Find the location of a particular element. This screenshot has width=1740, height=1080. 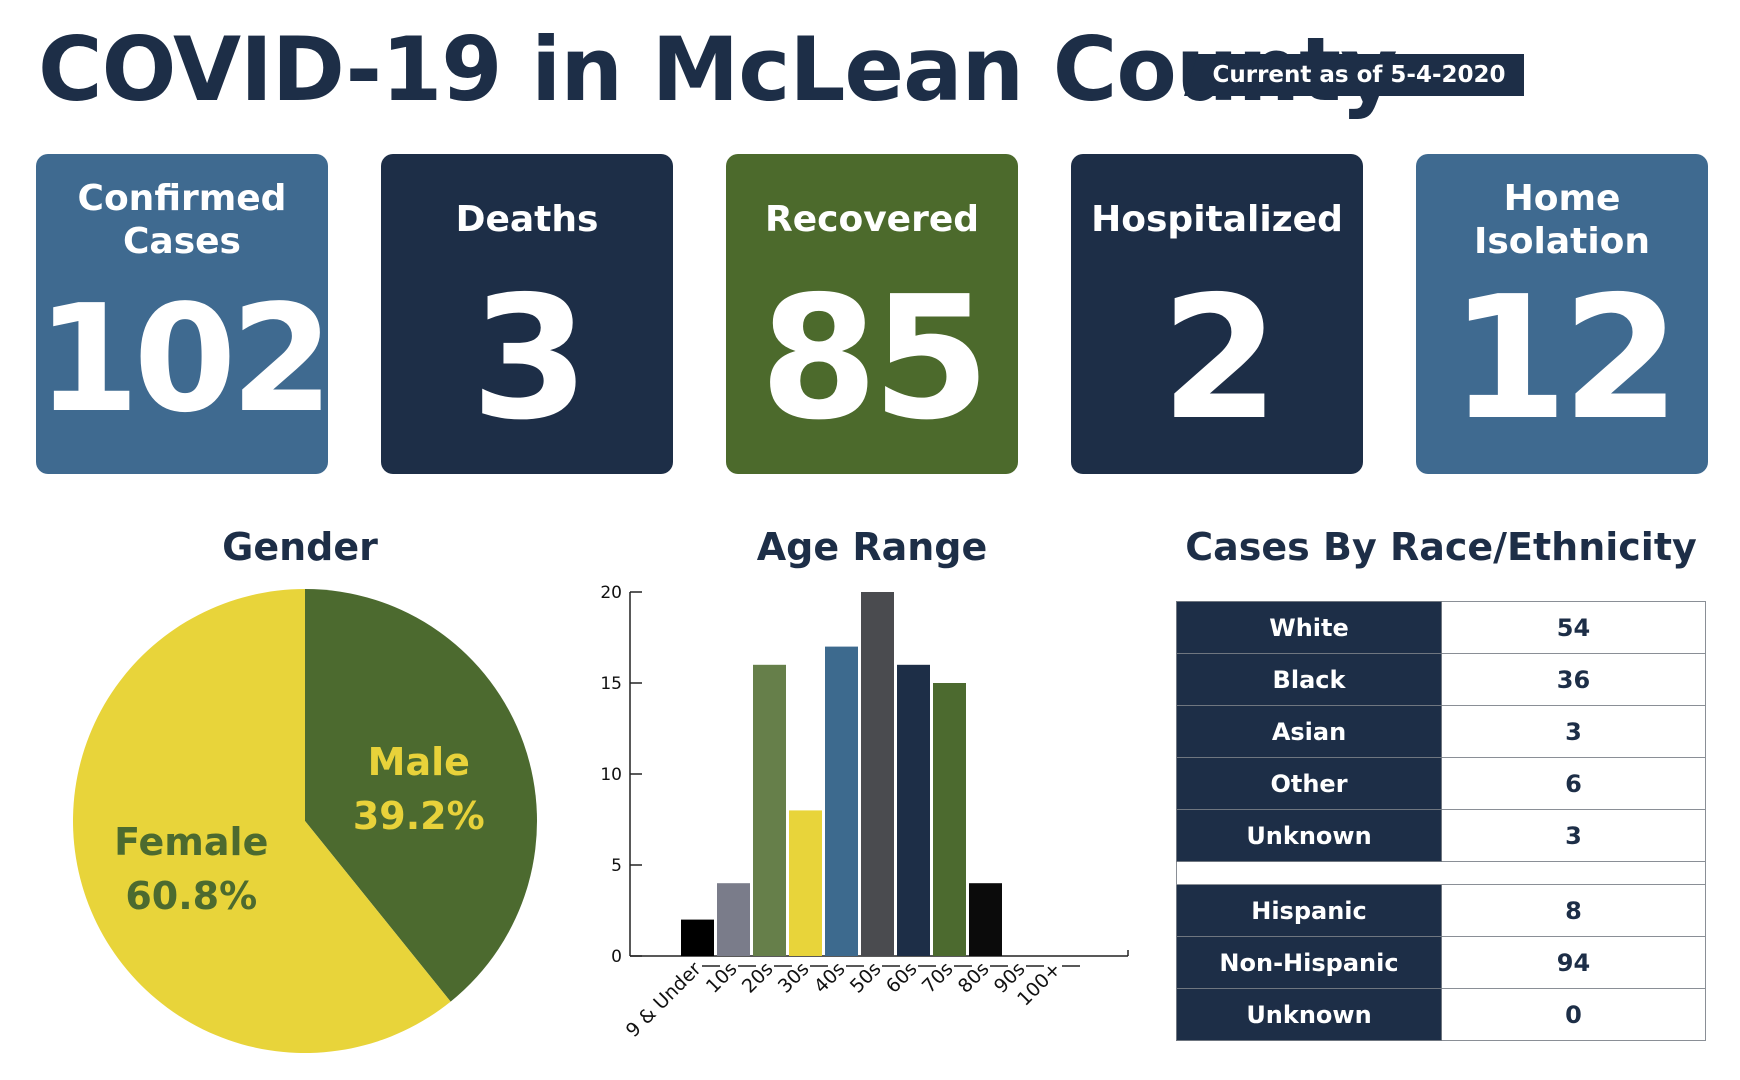

ethnicity-label: Unknown is located at coordinates (1309, 1014).